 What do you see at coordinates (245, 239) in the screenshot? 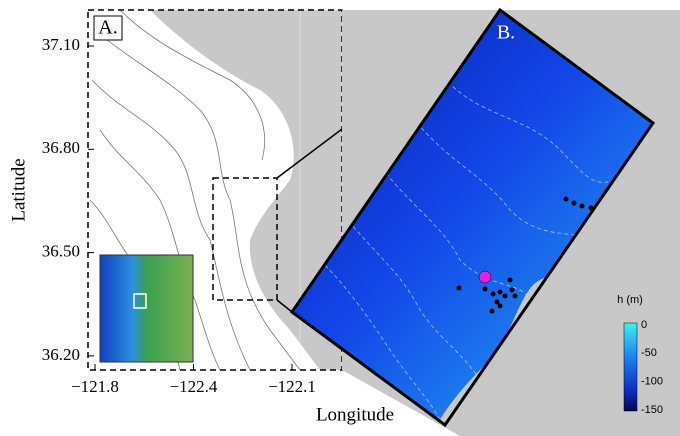
I see `zoom-box` at bounding box center [245, 239].